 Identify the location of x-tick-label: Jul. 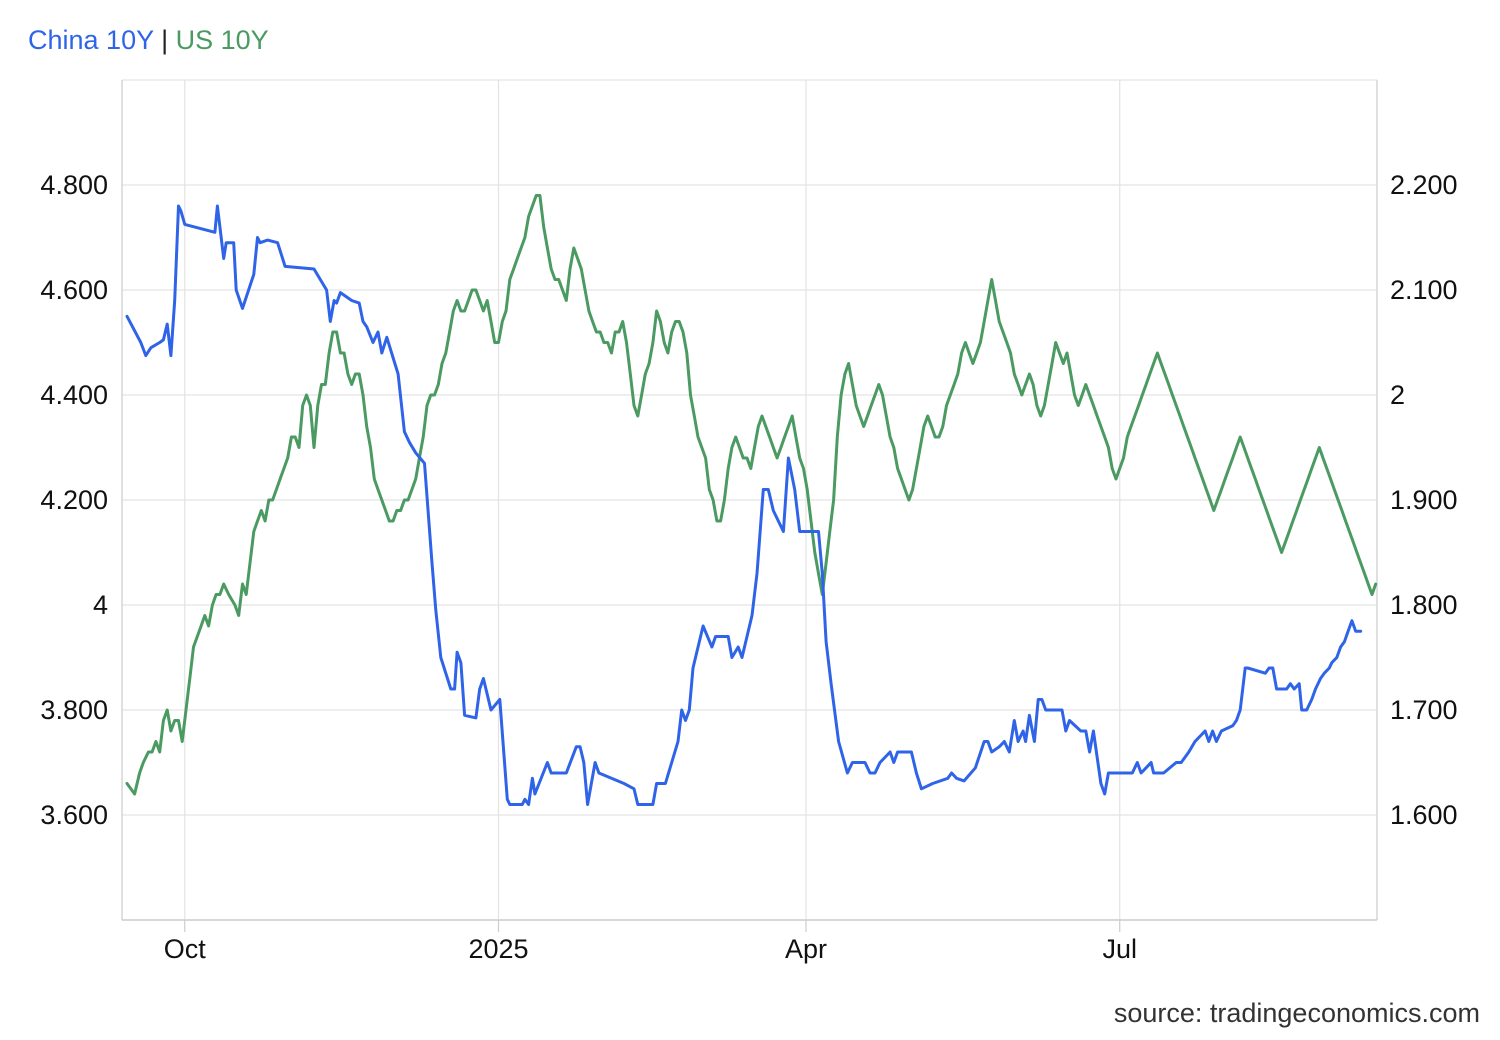
(1119, 949).